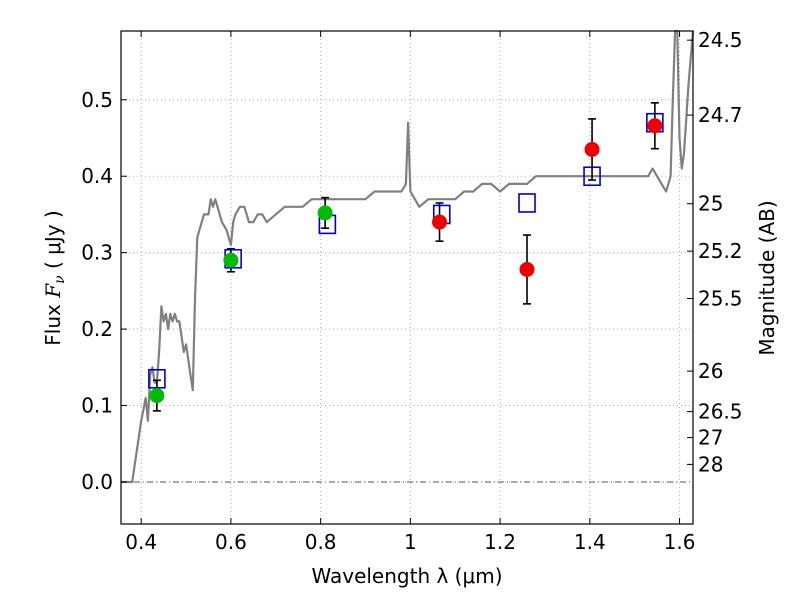 Image resolution: width=800 pixels, height=600 pixels. What do you see at coordinates (710, 204) in the screenshot?
I see `magnitude-tick-label: 25` at bounding box center [710, 204].